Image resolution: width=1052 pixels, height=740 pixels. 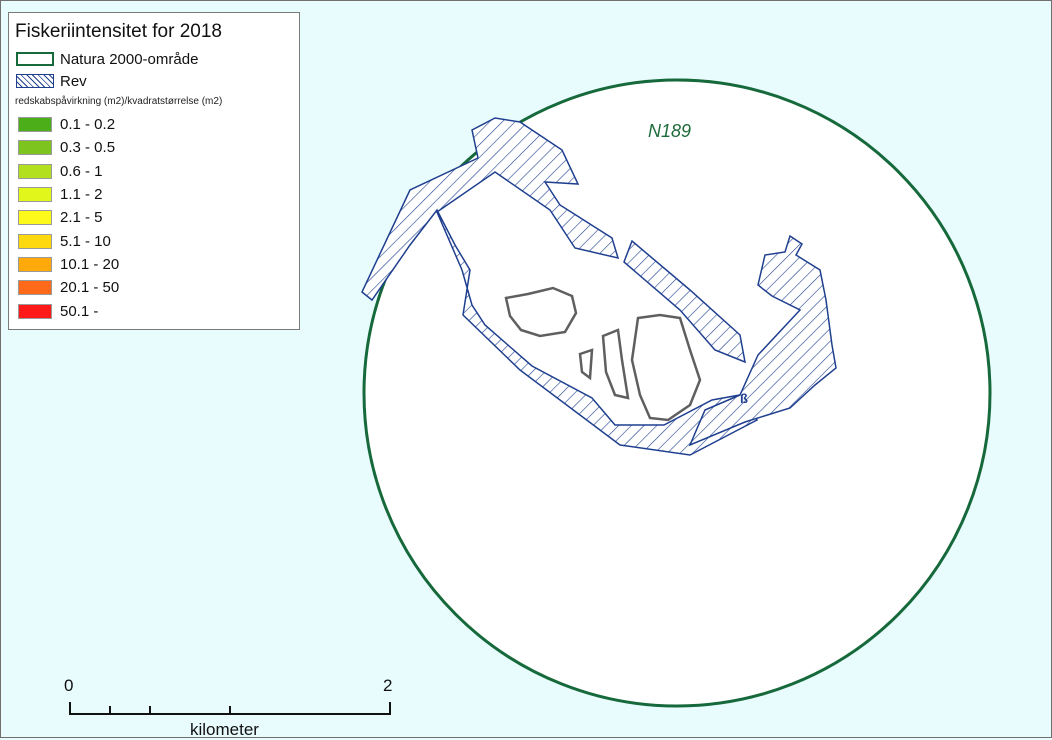 I want to click on legend-class-label: 10.1 - 20, so click(x=90, y=264).